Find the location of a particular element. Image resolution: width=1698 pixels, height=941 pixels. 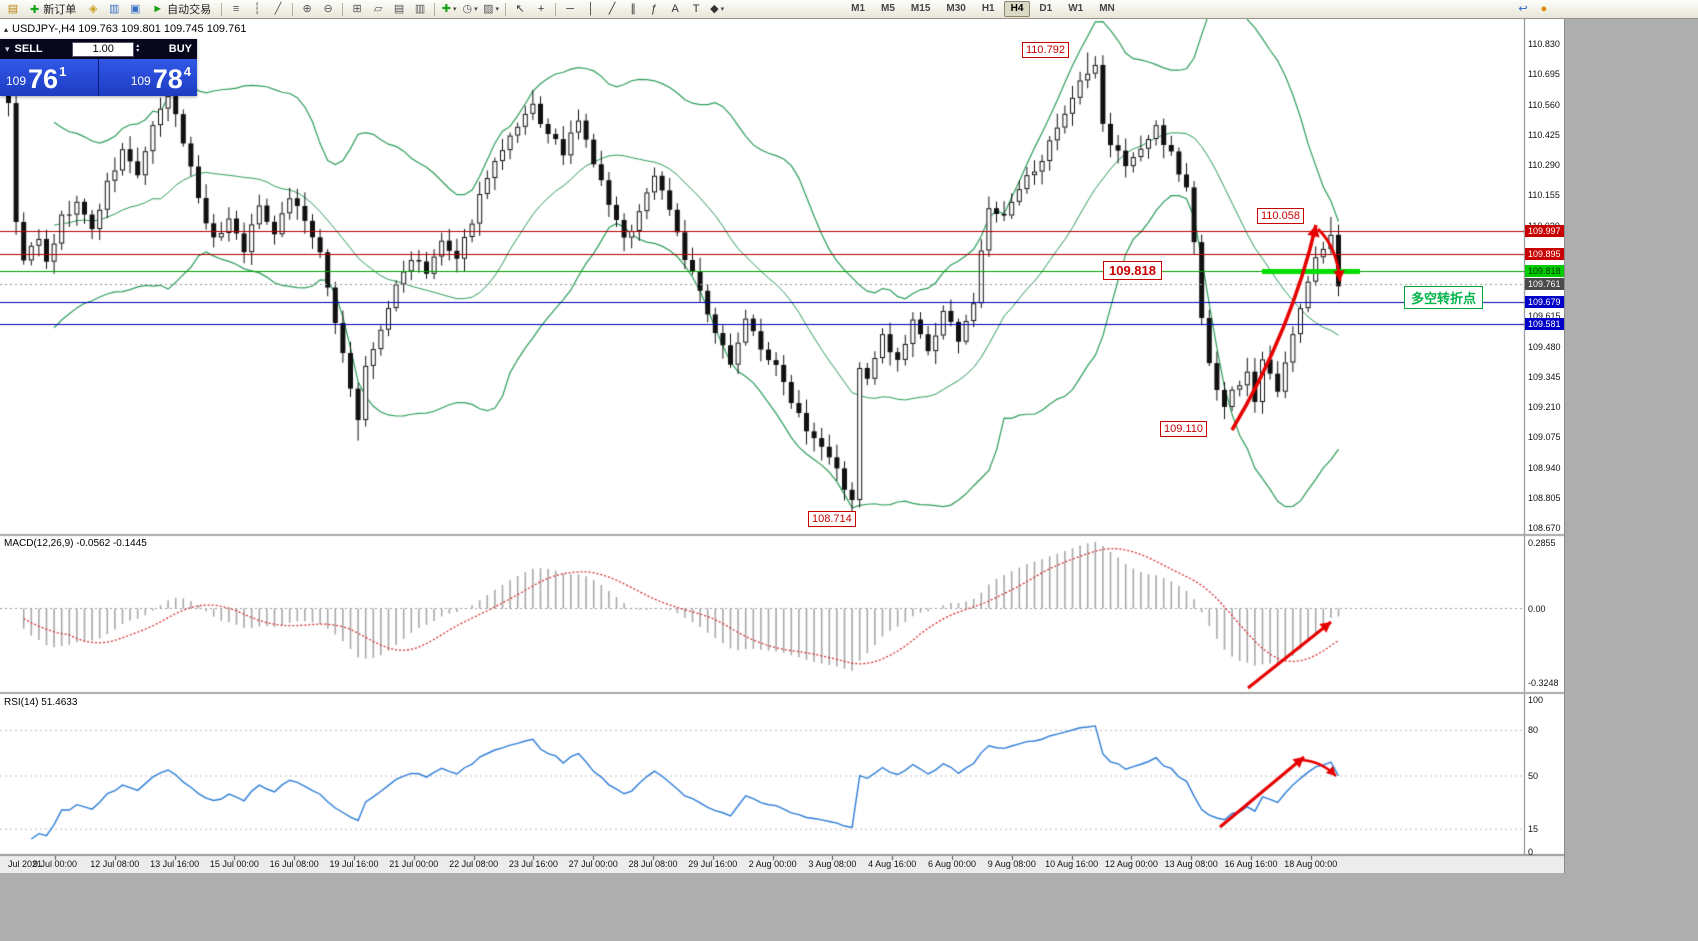

template-icon: ▨ ▾ is located at coordinates (491, 9).